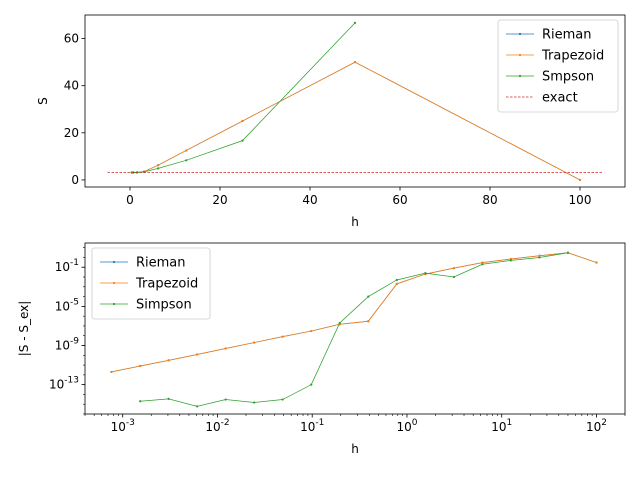 The image size is (640, 482). What do you see at coordinates (399, 200) in the screenshot?
I see `x-tick-label: 60` at bounding box center [399, 200].